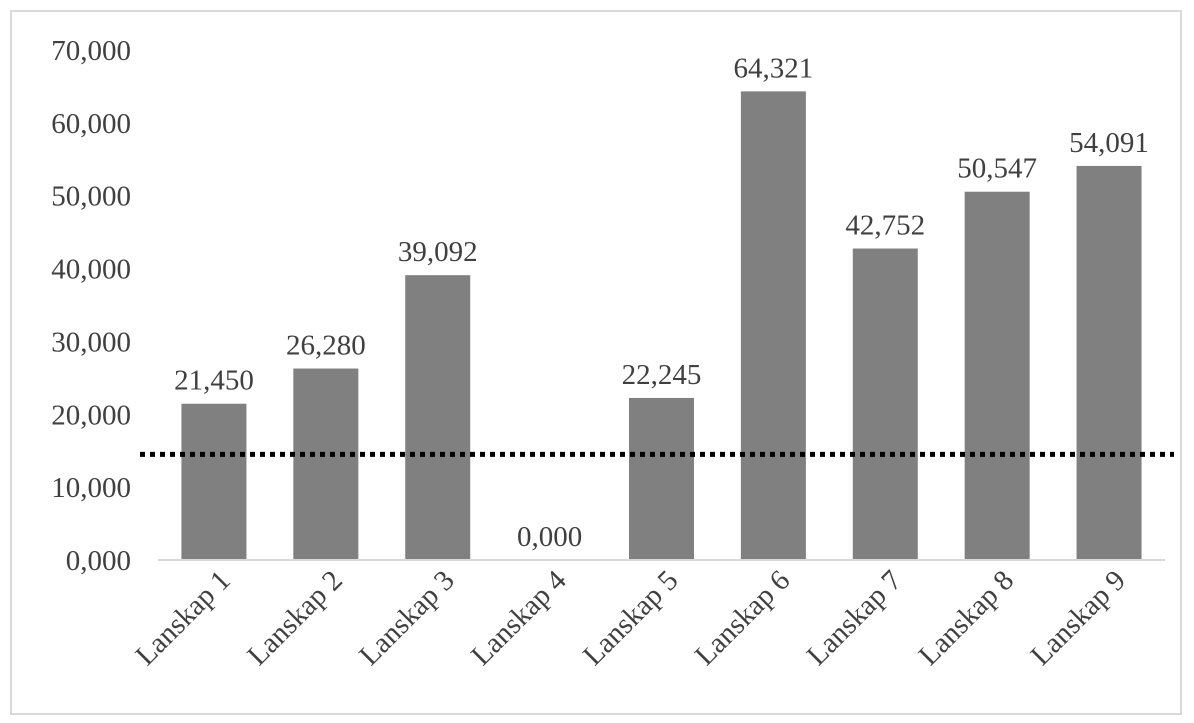 The height and width of the screenshot is (723, 1194). What do you see at coordinates (98, 561) in the screenshot?
I see `y-tick-label: 0,000` at bounding box center [98, 561].